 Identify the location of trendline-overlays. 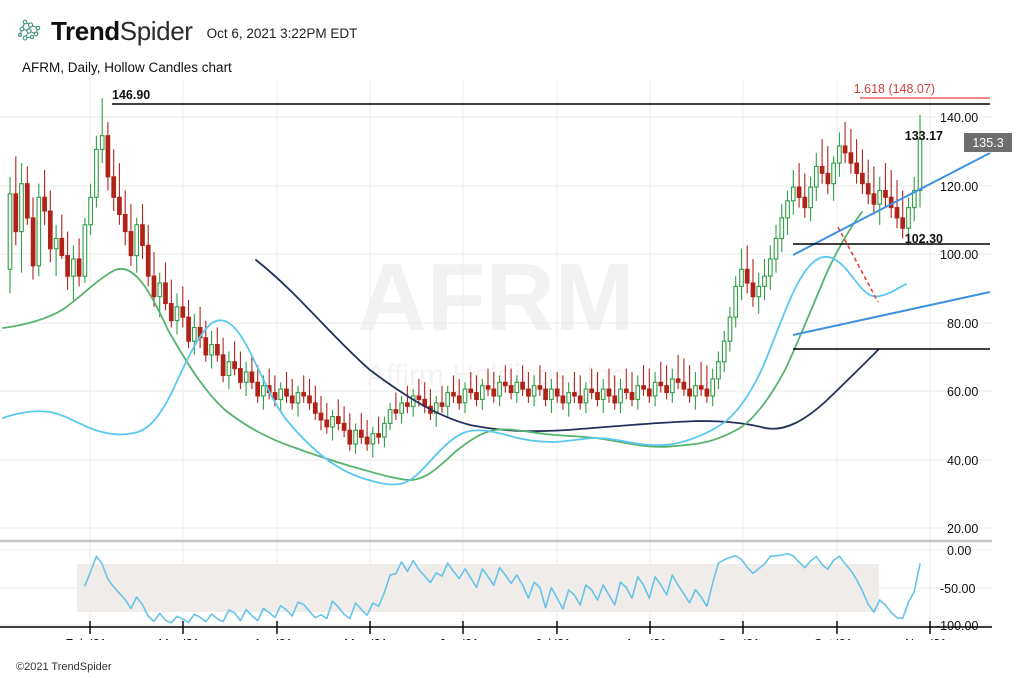
(891, 244).